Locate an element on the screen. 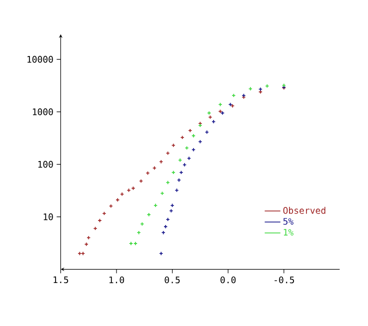  x-tick-label: 0.5 is located at coordinates (172, 280).